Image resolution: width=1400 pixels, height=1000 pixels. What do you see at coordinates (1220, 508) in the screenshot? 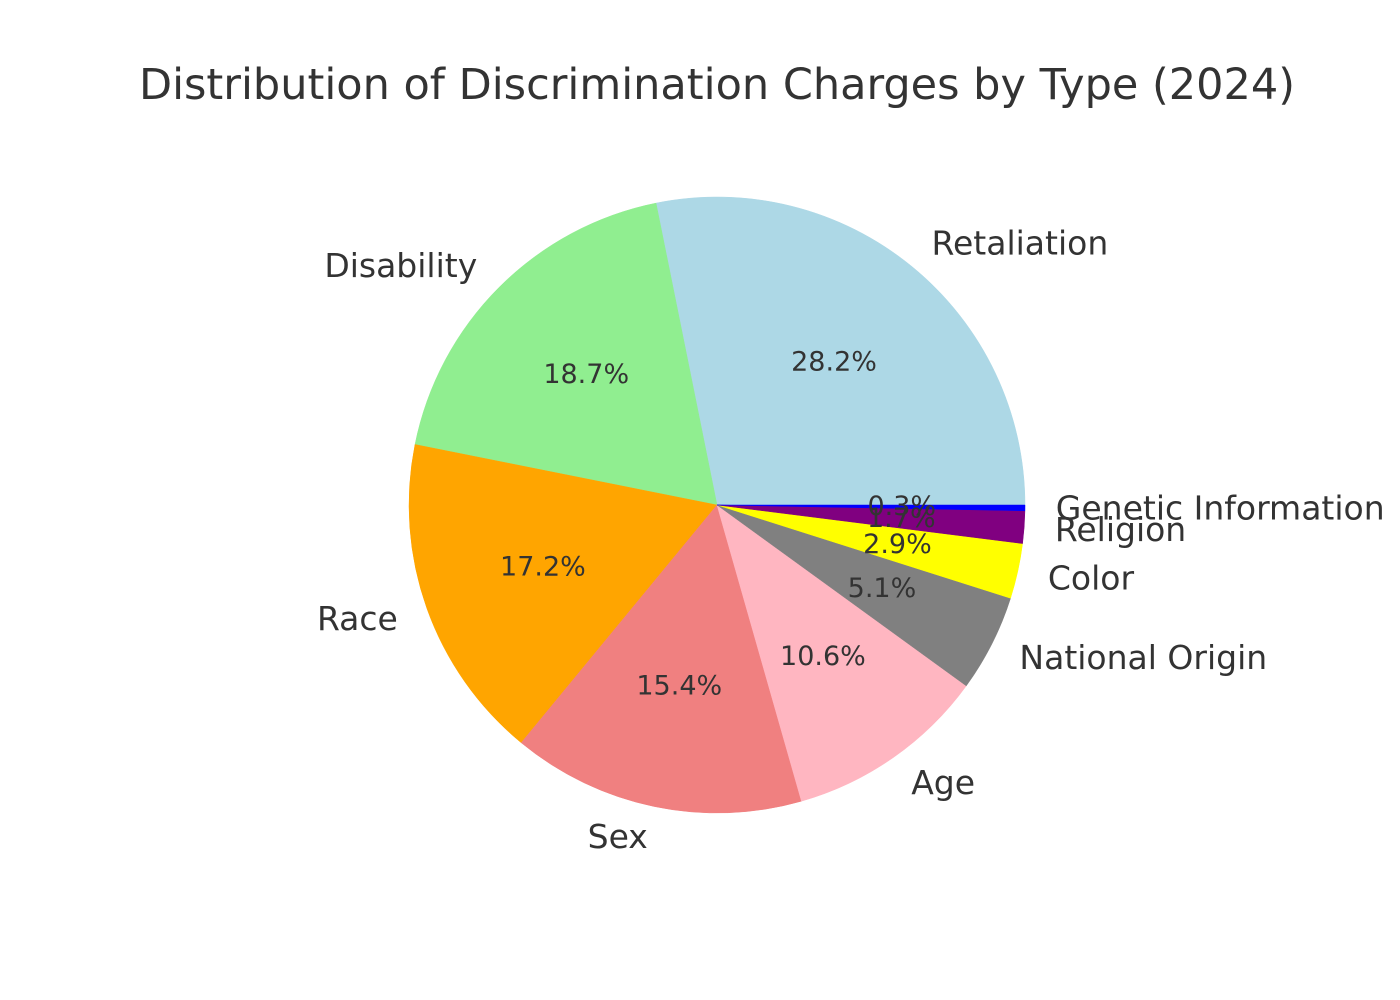
I see `slice-label-genetic-information: Genetic Information` at bounding box center [1220, 508].